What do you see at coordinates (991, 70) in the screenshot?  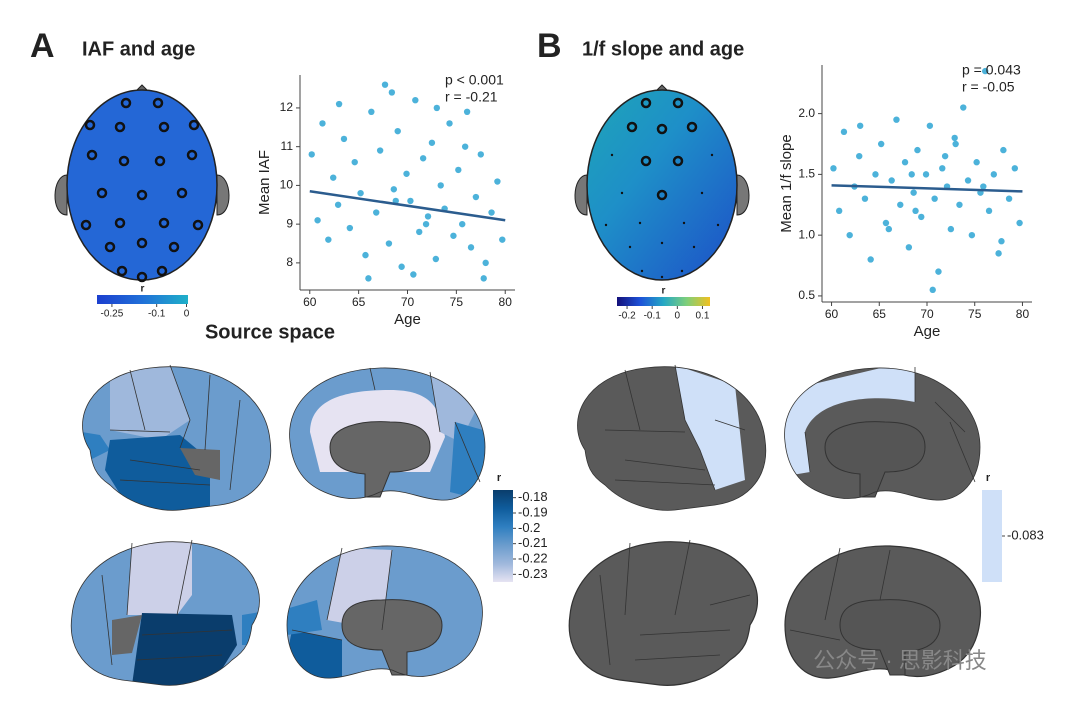 I see `annotation: p = 0.043` at bounding box center [991, 70].